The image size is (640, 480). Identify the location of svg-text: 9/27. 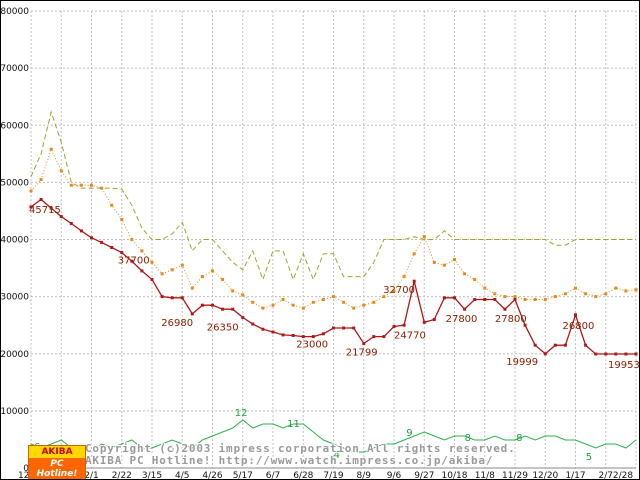
(424, 475).